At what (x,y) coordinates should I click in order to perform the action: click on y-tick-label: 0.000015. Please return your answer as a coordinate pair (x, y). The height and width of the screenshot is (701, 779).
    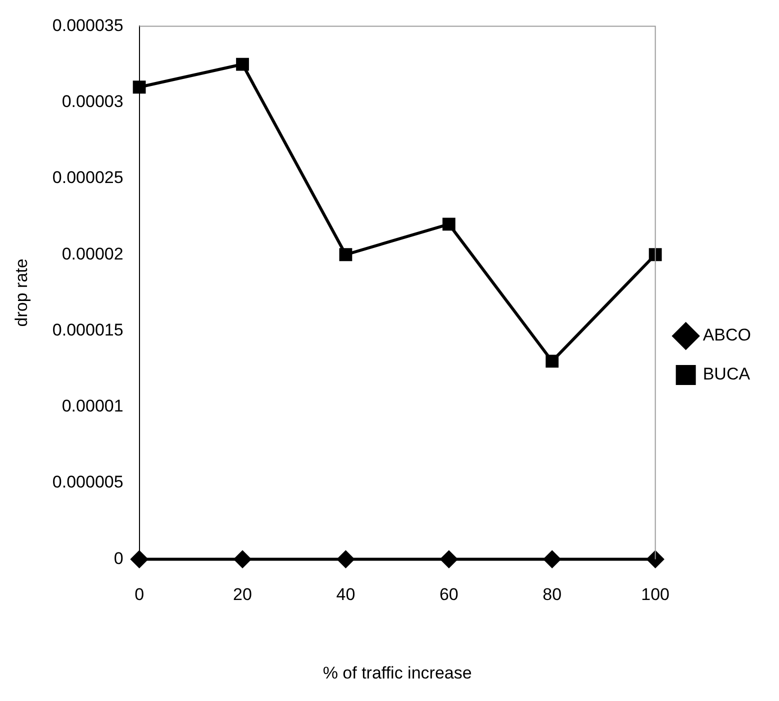
    Looking at the image, I should click on (88, 330).